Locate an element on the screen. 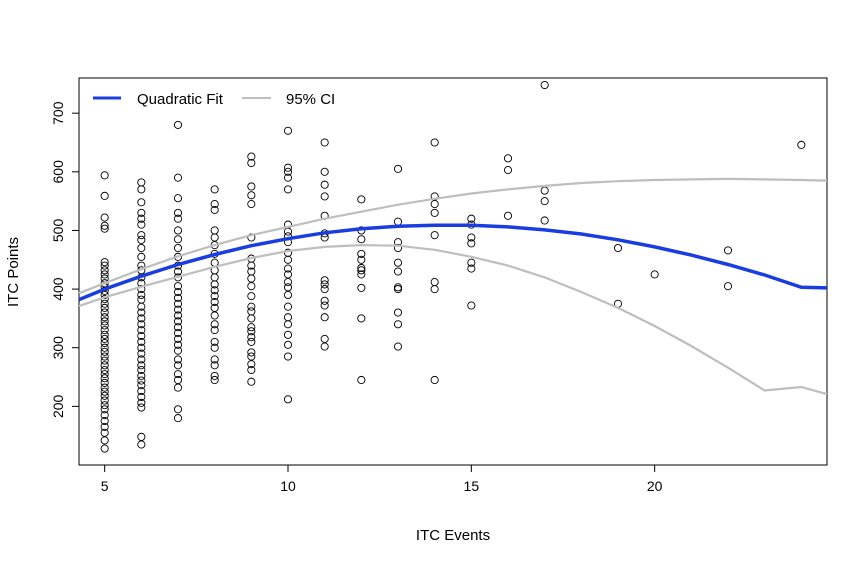  y-axis: 200 300 400 500 600 700 is located at coordinates (64, 259).